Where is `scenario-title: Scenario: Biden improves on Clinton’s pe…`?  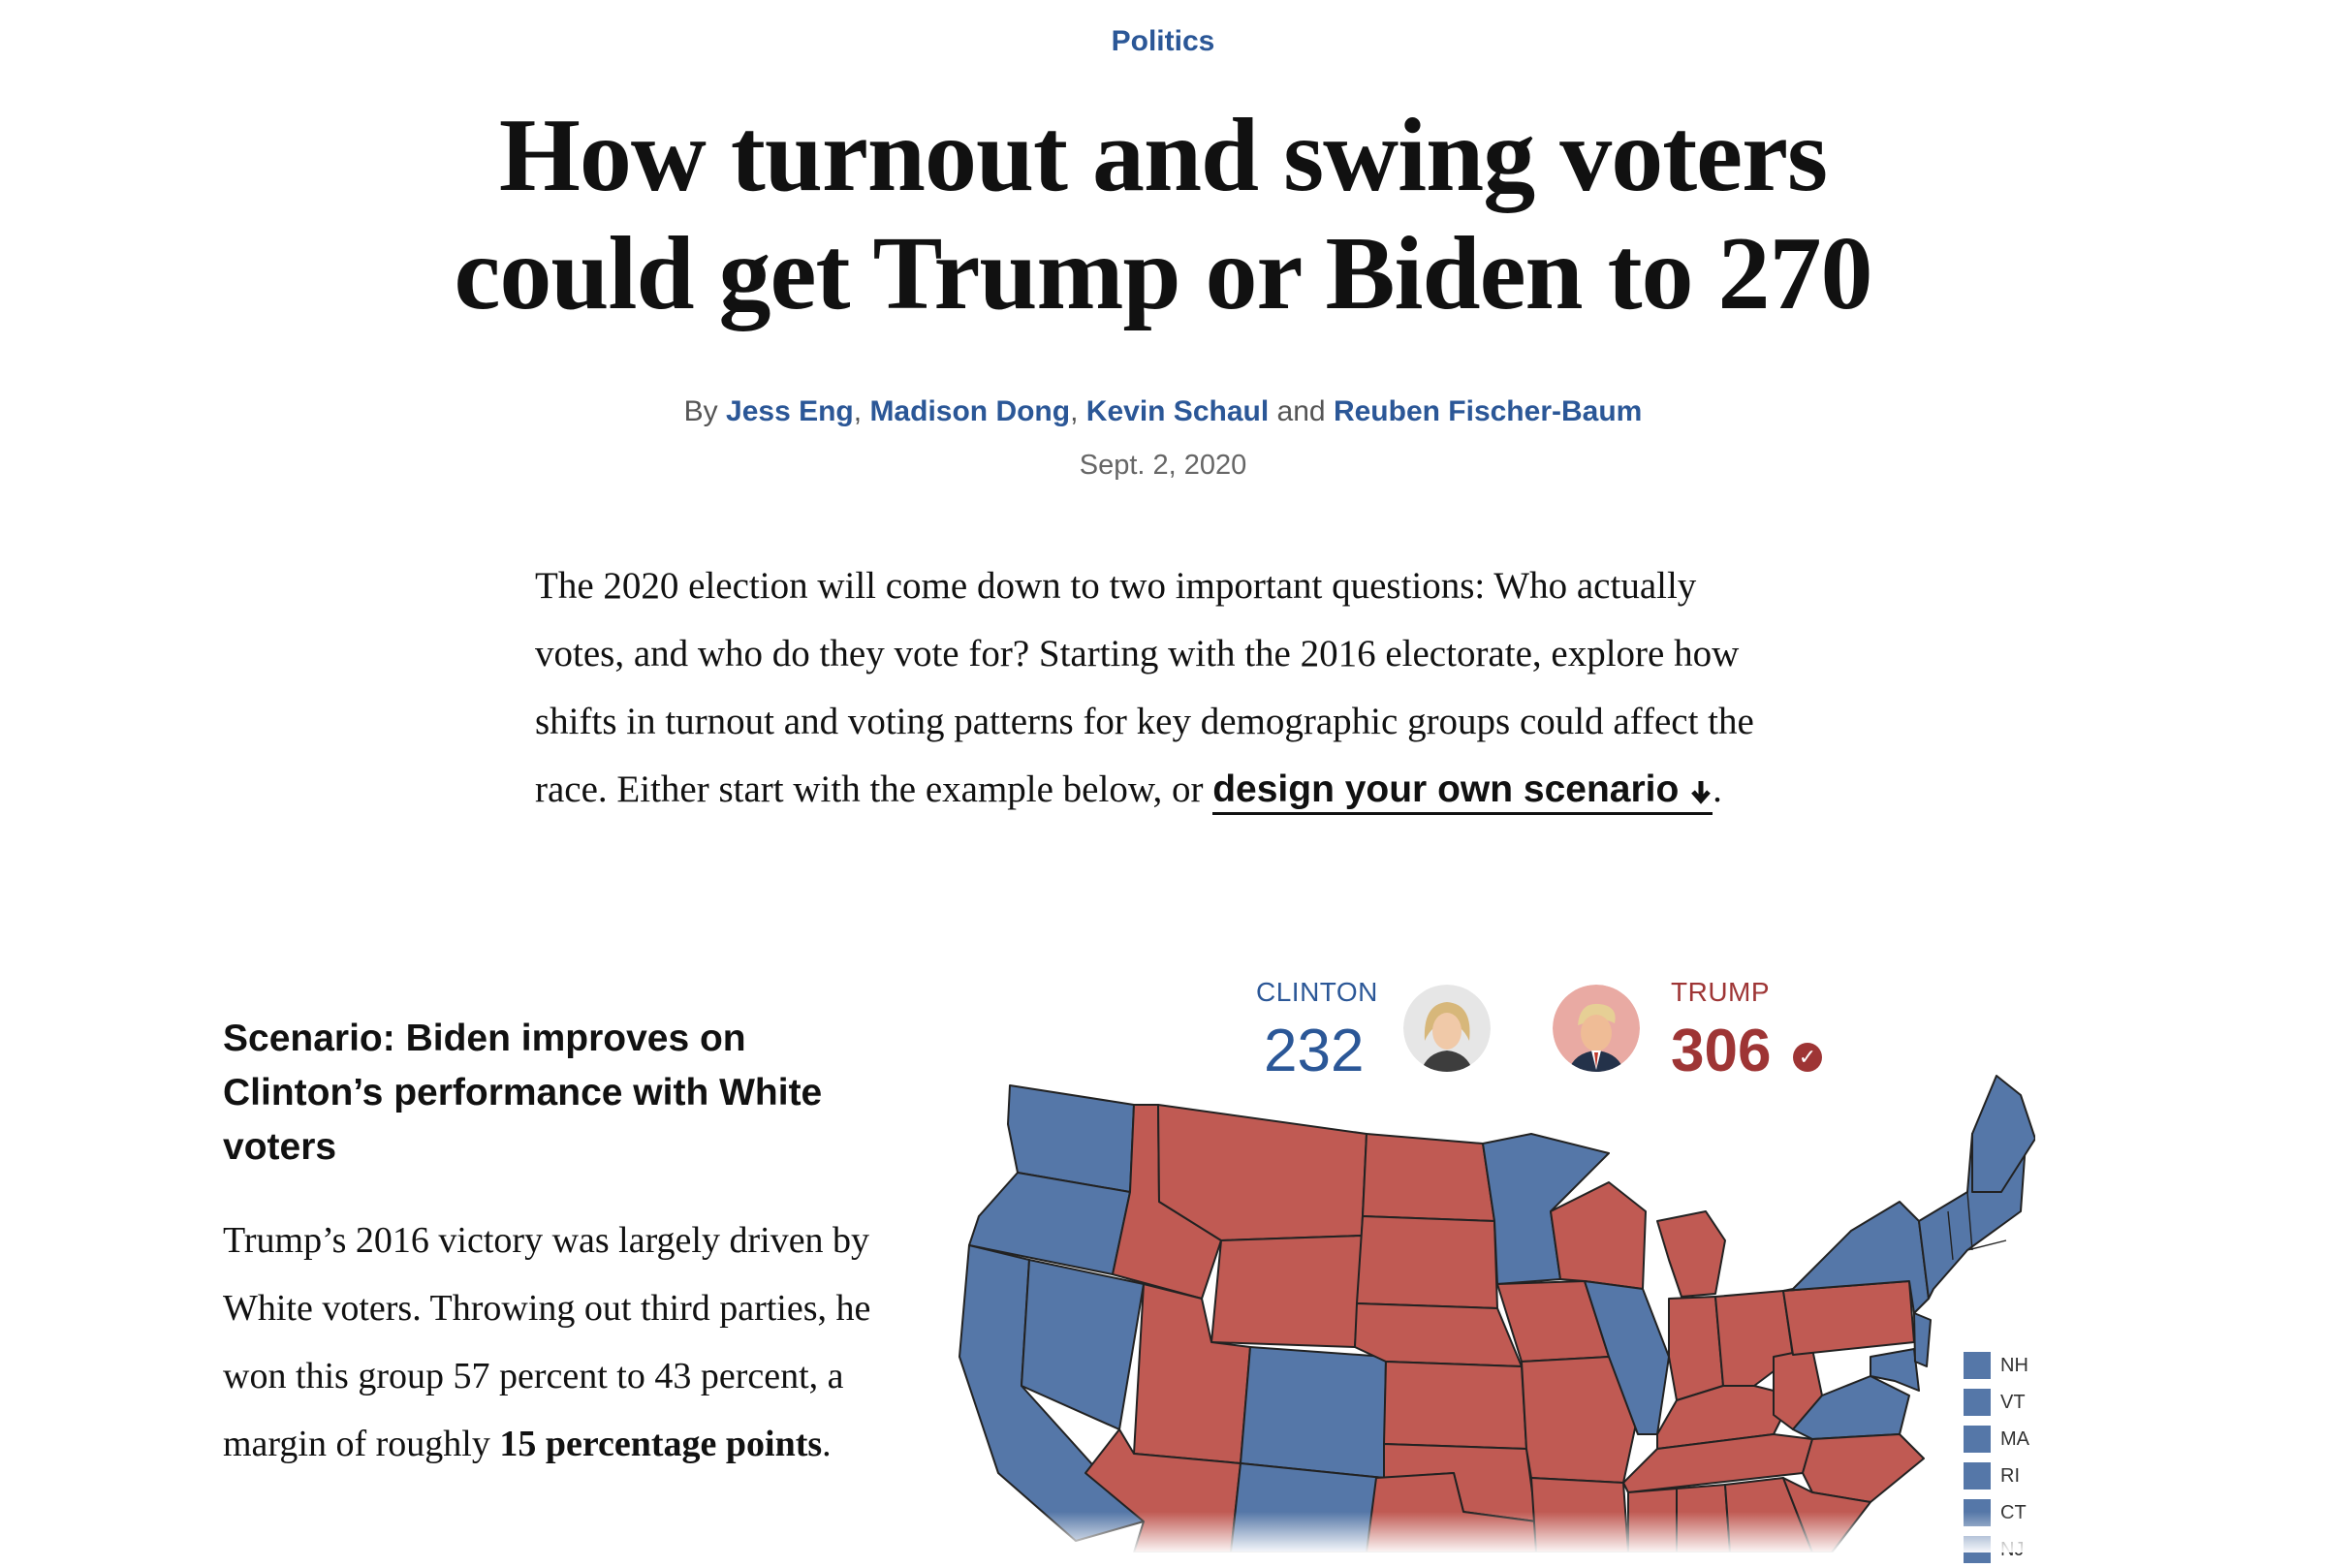 scenario-title: Scenario: Biden improves on Clinton’s pe… is located at coordinates (523, 1093).